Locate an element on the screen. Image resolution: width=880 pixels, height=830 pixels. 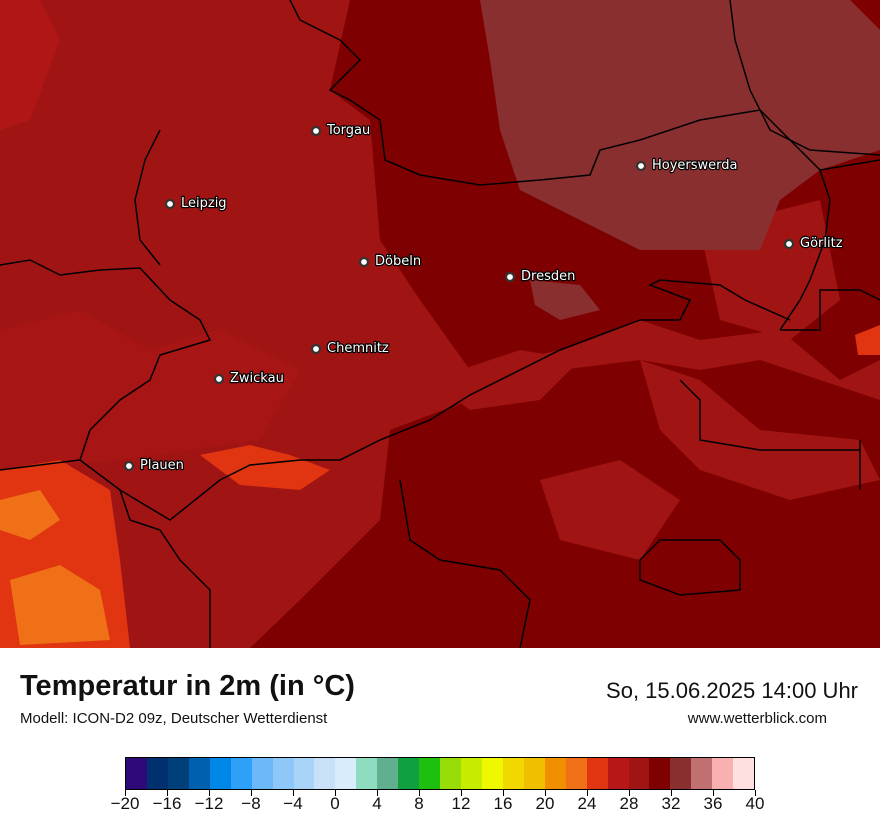
country-border-poland-north is located at coordinates (804, 78).